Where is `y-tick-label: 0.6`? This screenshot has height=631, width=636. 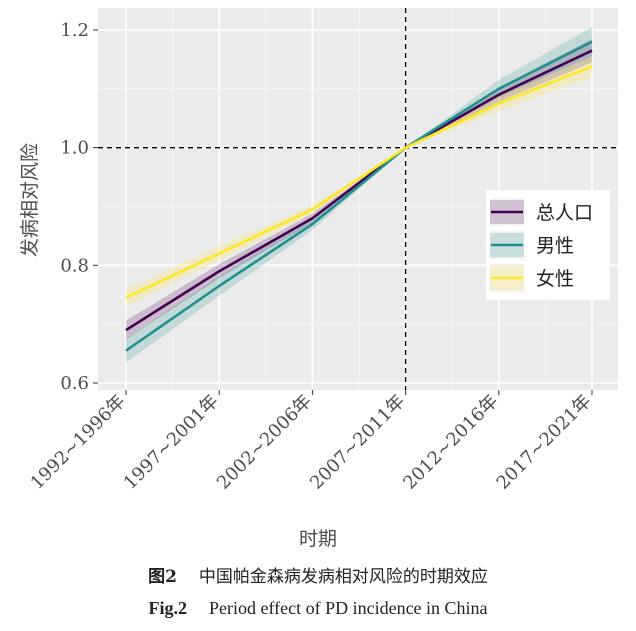 y-tick-label: 0.6 is located at coordinates (74, 383).